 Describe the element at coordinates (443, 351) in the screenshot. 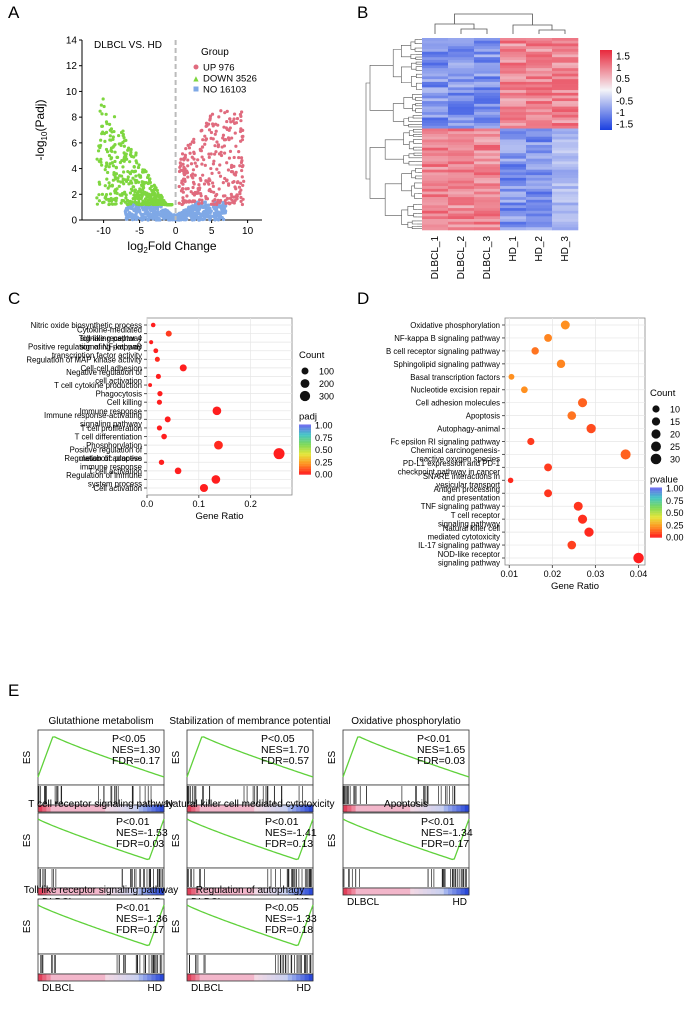

I see `kegg-term-label: B cell receptor signaling pathway` at that location.